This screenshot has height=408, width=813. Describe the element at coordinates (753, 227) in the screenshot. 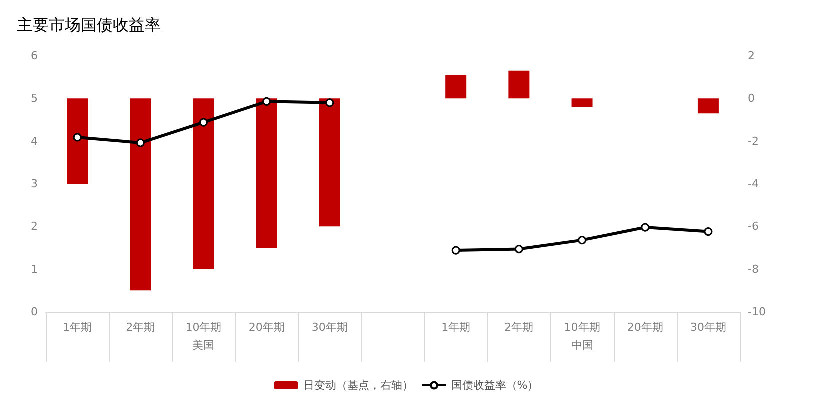

I see `y2-tick-label: -6` at that location.